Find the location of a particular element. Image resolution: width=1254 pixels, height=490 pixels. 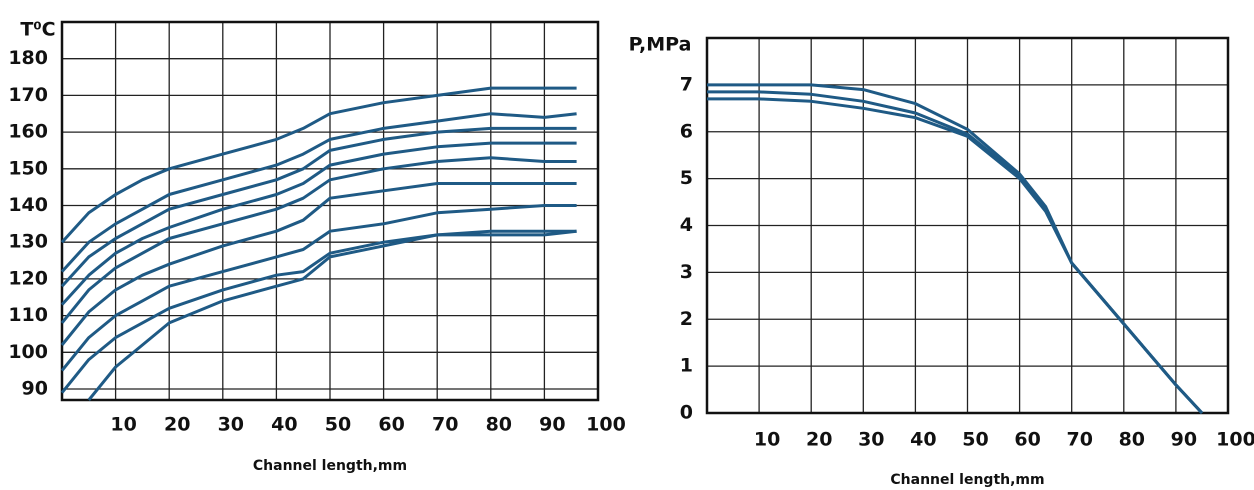

y-tick-label: 110 is located at coordinates (28, 315).